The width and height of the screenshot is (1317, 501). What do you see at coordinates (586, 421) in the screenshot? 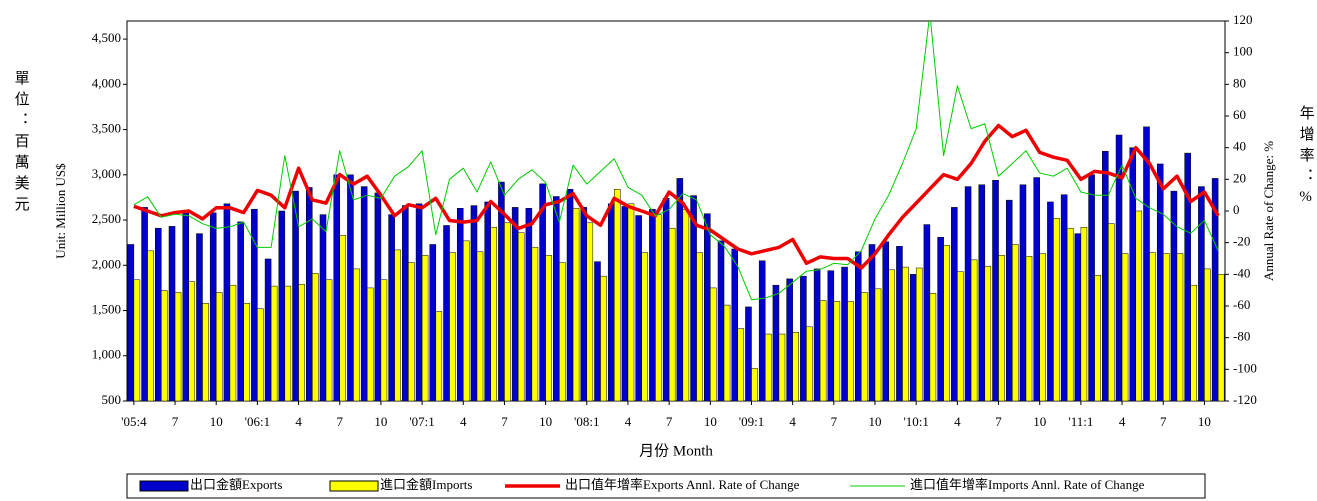
I see `x-tick-label: '08:1` at bounding box center [586, 421].